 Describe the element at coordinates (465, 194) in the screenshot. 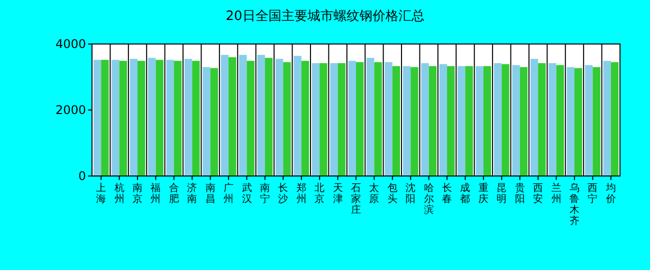

I see `xtick-label: 成都` at that location.